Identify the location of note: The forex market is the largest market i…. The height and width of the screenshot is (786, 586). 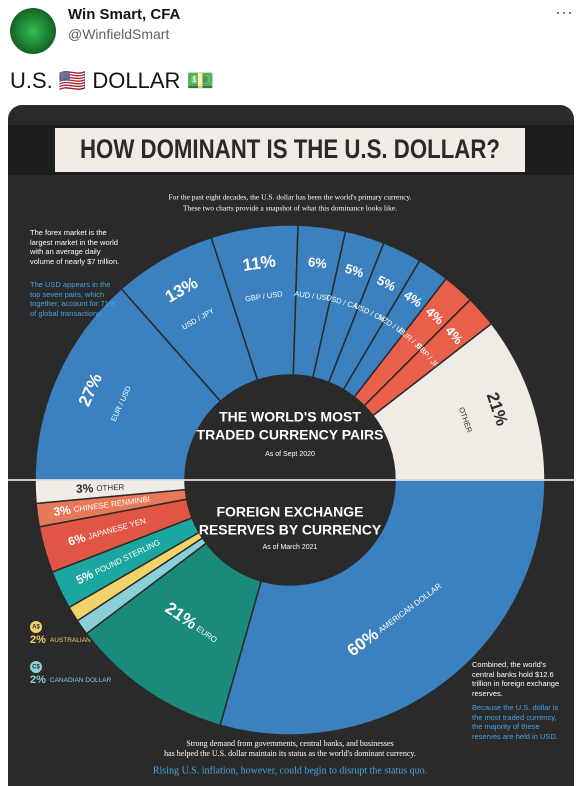
(75, 247).